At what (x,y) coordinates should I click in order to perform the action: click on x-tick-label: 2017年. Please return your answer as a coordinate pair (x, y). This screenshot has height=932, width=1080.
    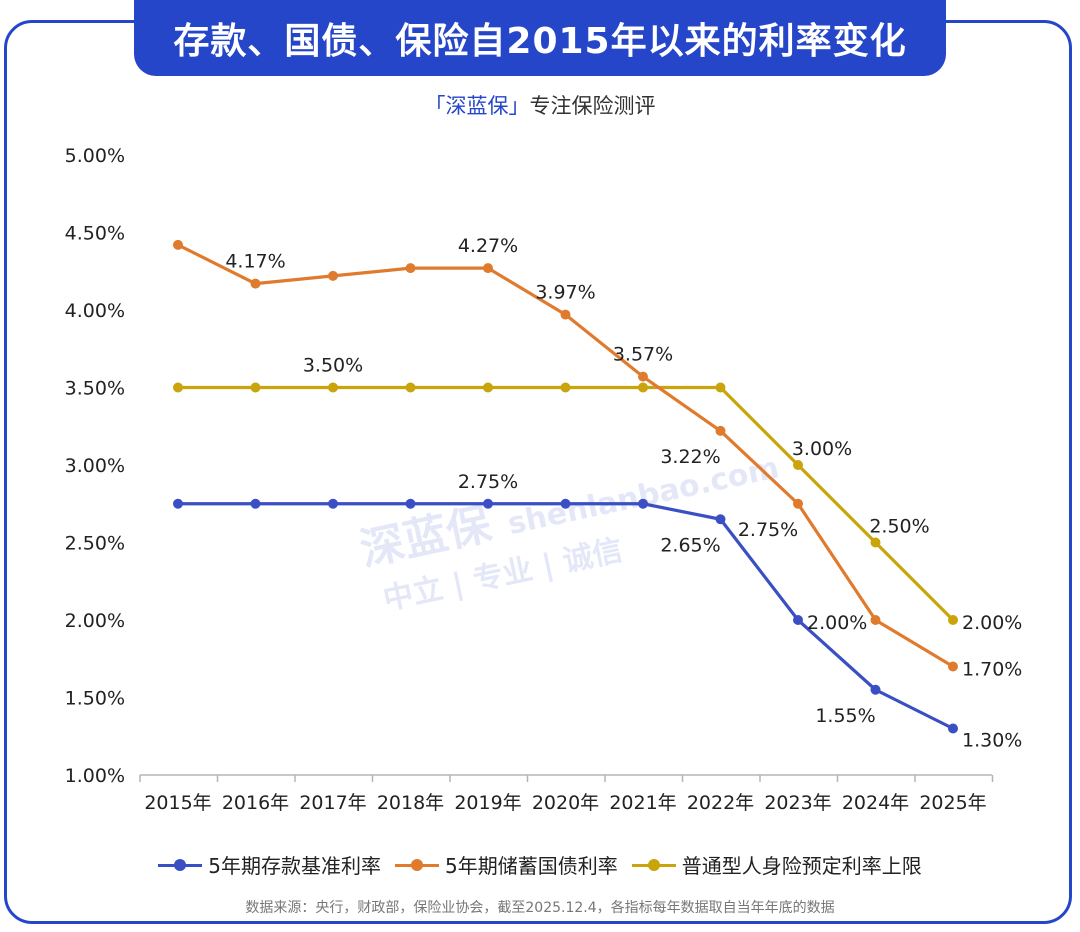
    Looking at the image, I should click on (332, 803).